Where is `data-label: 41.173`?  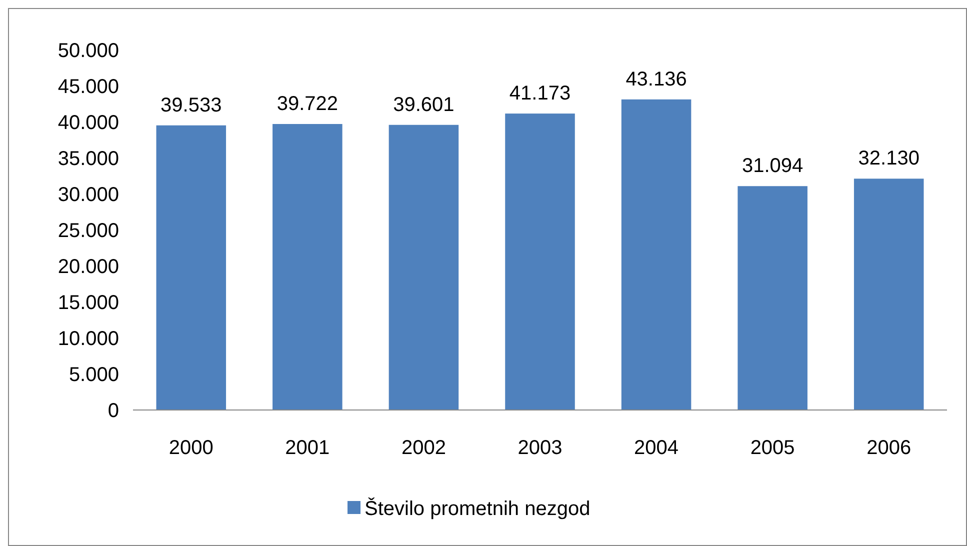
data-label: 41.173 is located at coordinates (540, 93).